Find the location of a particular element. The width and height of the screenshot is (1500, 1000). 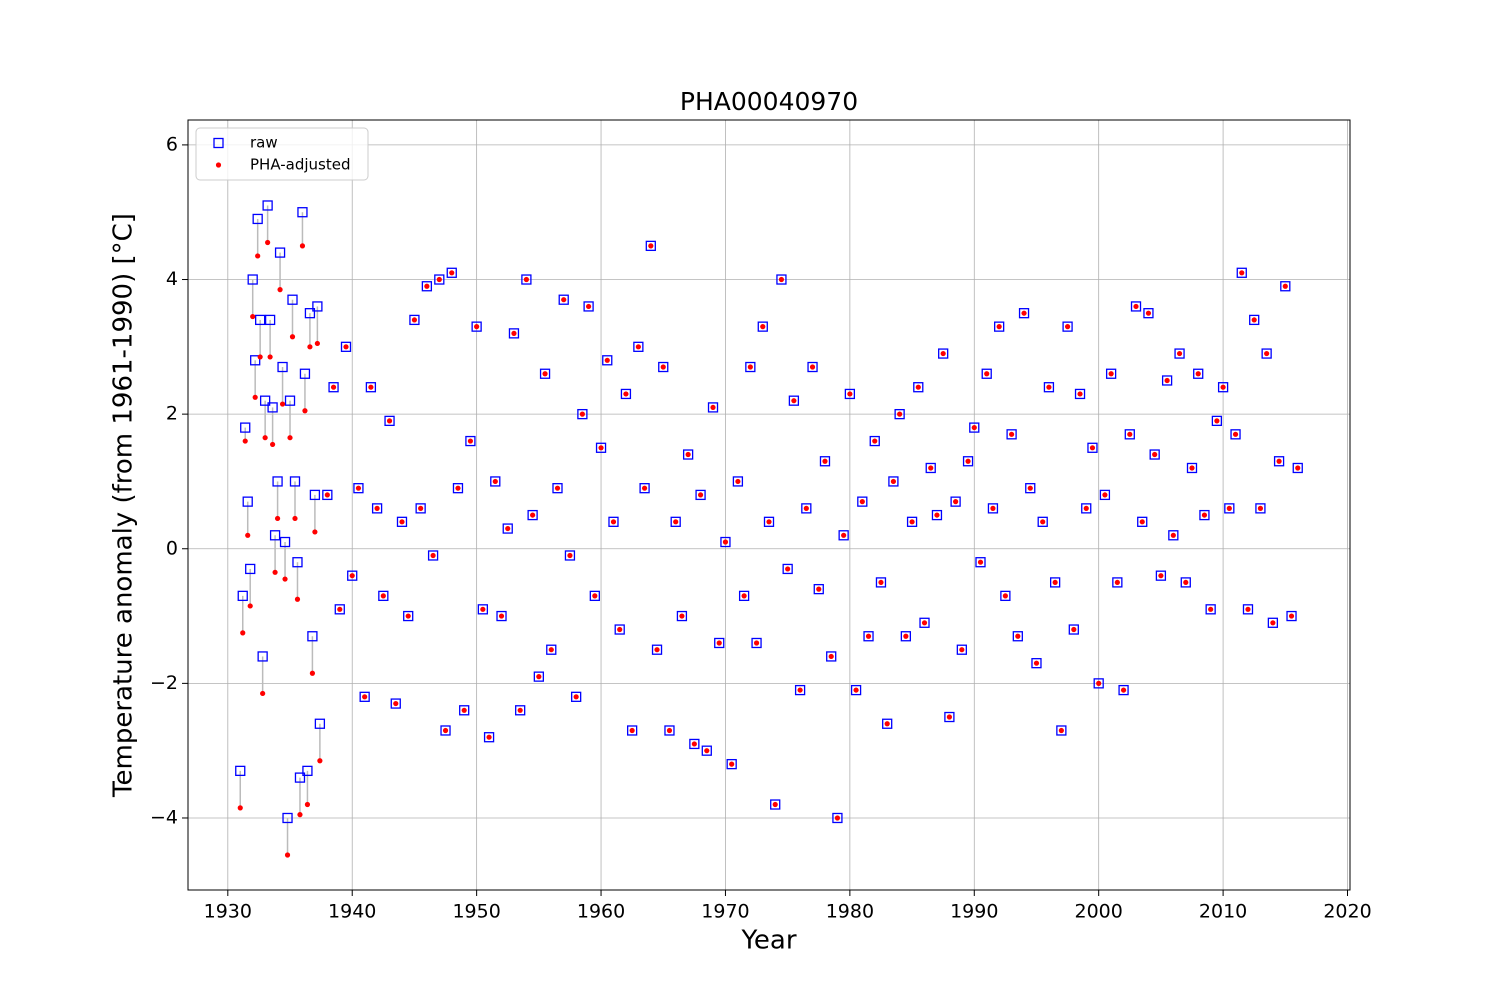

y-tick-label: −4 is located at coordinates (164, 817).